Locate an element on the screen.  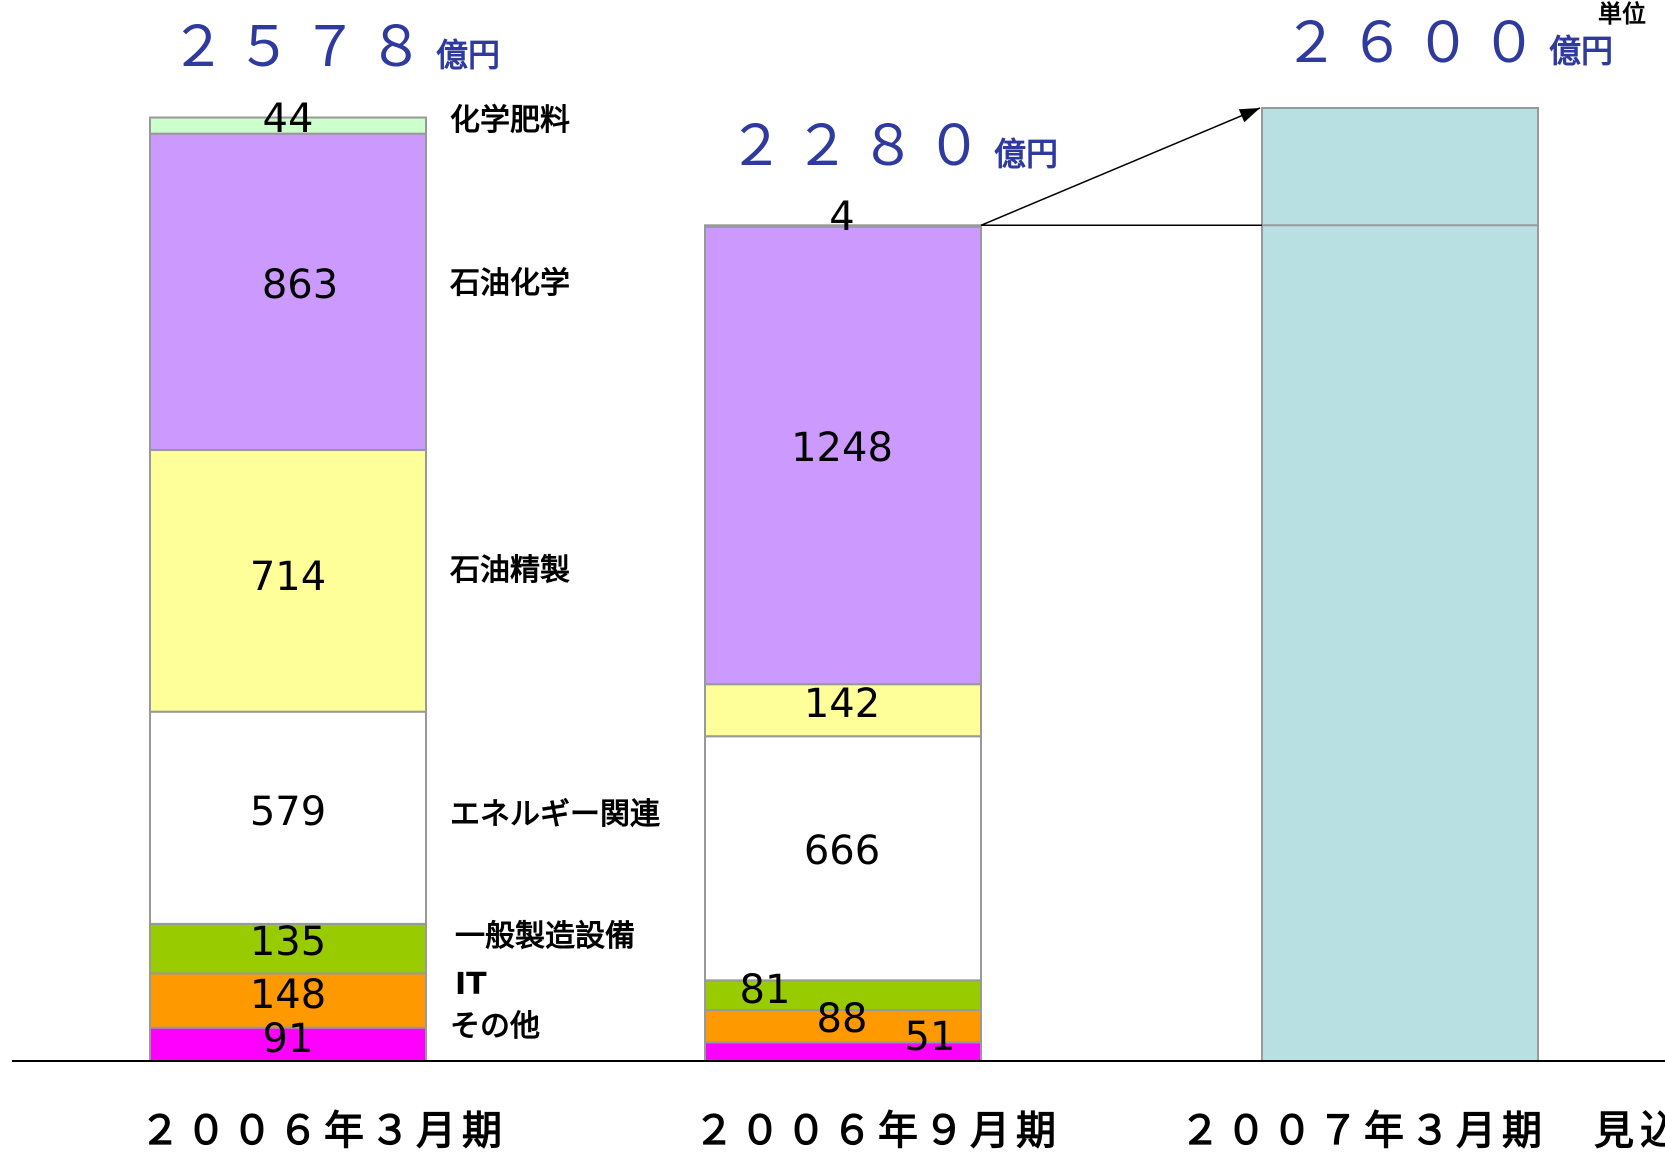
data-label: 81 is located at coordinates (765, 990).